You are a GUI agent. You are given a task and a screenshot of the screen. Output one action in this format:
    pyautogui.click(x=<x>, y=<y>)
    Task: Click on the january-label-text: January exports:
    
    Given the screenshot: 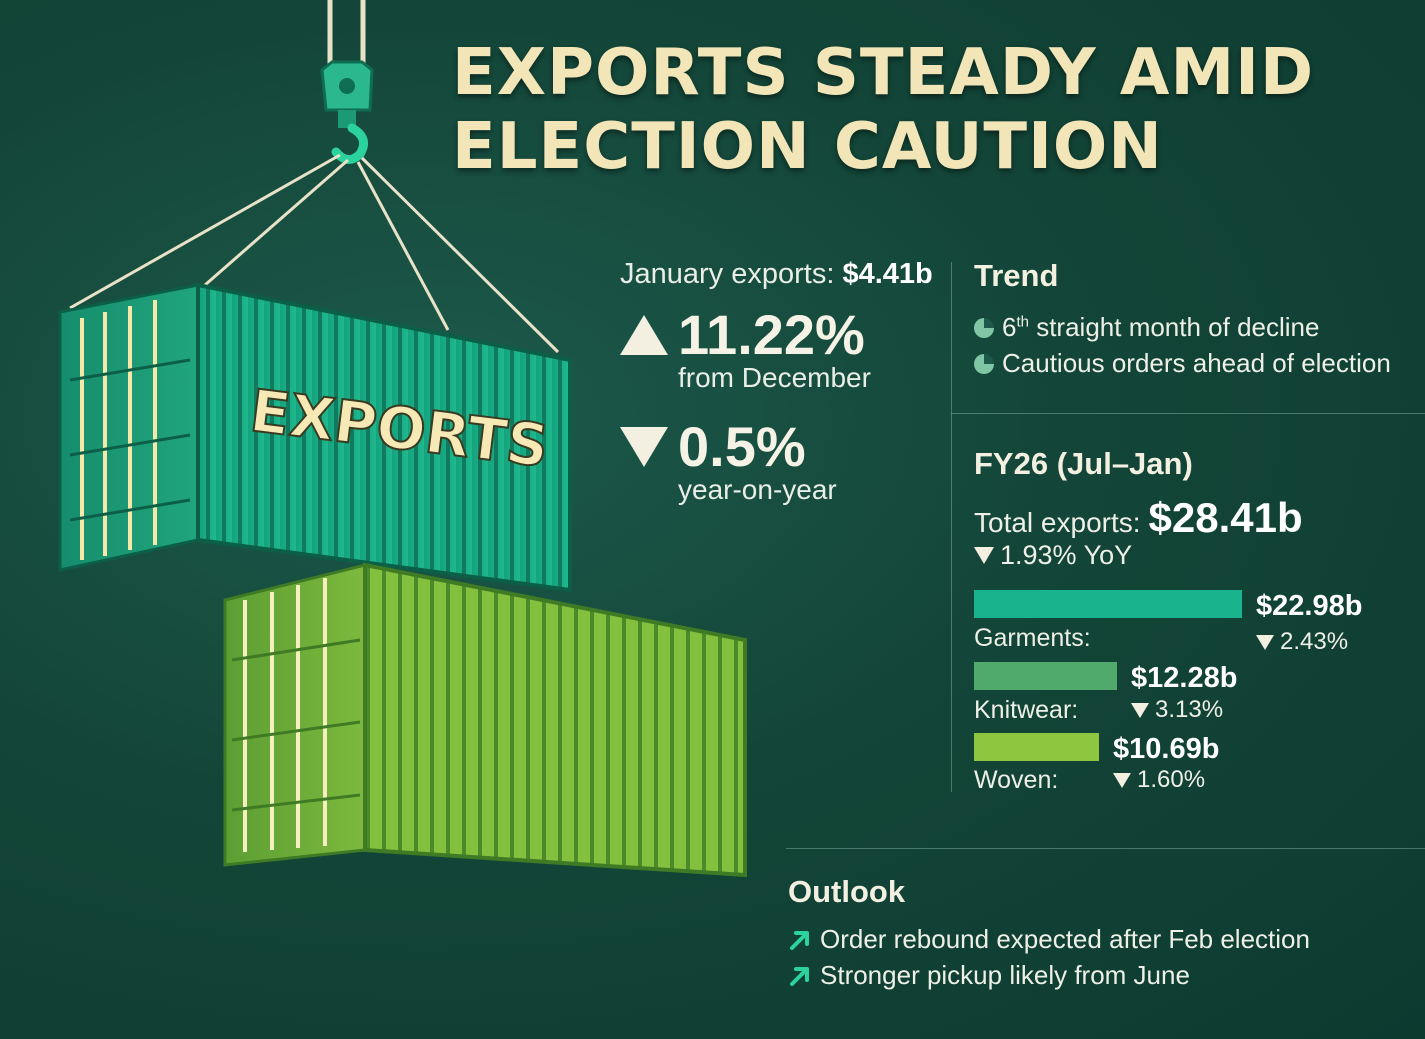 What is the action you would take?
    pyautogui.click(x=727, y=274)
    